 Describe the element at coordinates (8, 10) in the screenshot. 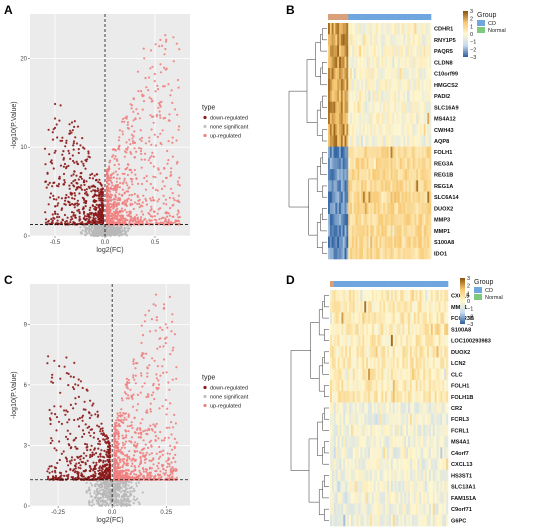

I see `panel-label-a: A` at that location.